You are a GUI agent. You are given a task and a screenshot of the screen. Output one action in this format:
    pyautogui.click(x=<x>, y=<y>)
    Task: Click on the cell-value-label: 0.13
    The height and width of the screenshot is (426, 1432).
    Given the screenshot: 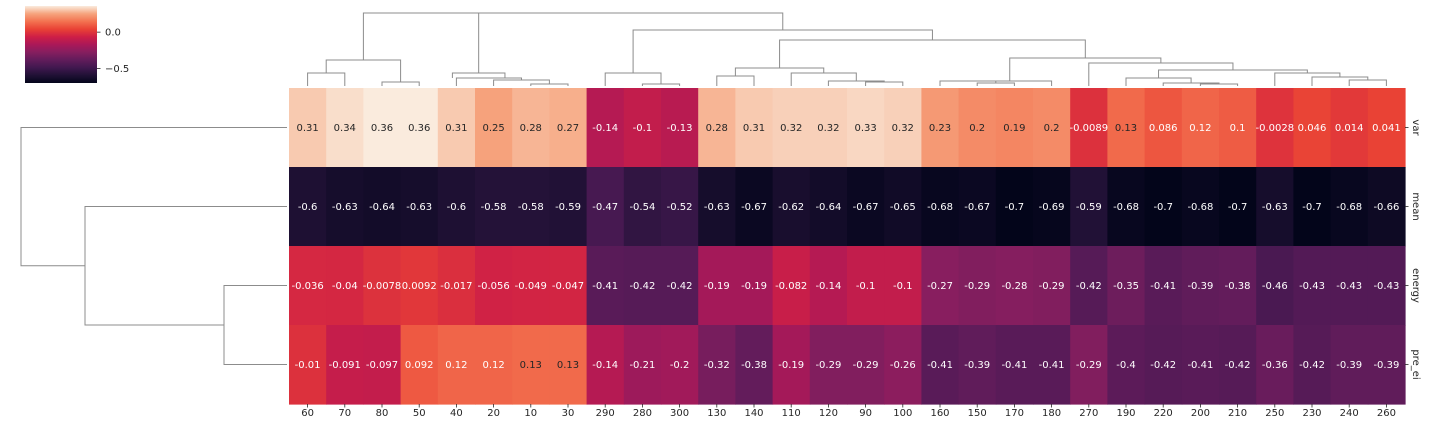 What is the action you would take?
    pyautogui.click(x=568, y=365)
    